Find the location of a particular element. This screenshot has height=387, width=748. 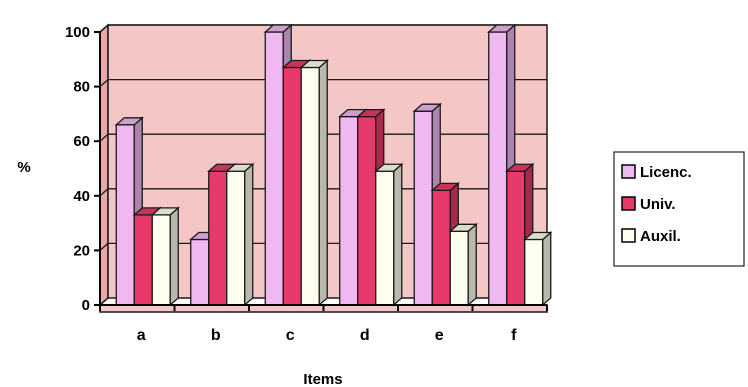

x-tick-label: f is located at coordinates (514, 335).